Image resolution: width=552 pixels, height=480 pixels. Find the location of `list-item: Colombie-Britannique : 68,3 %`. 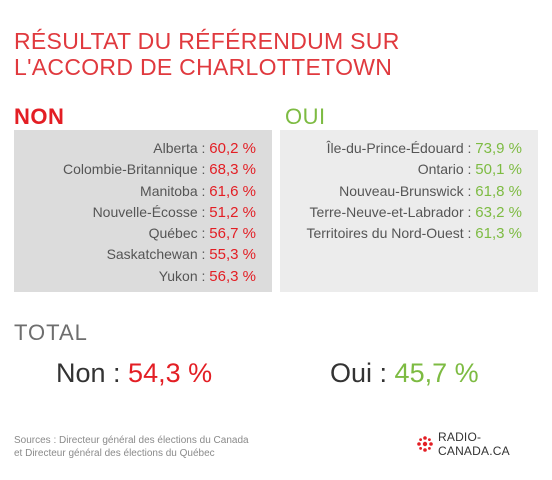

list-item: Colombie-Britannique : 68,3 % is located at coordinates (159, 170).